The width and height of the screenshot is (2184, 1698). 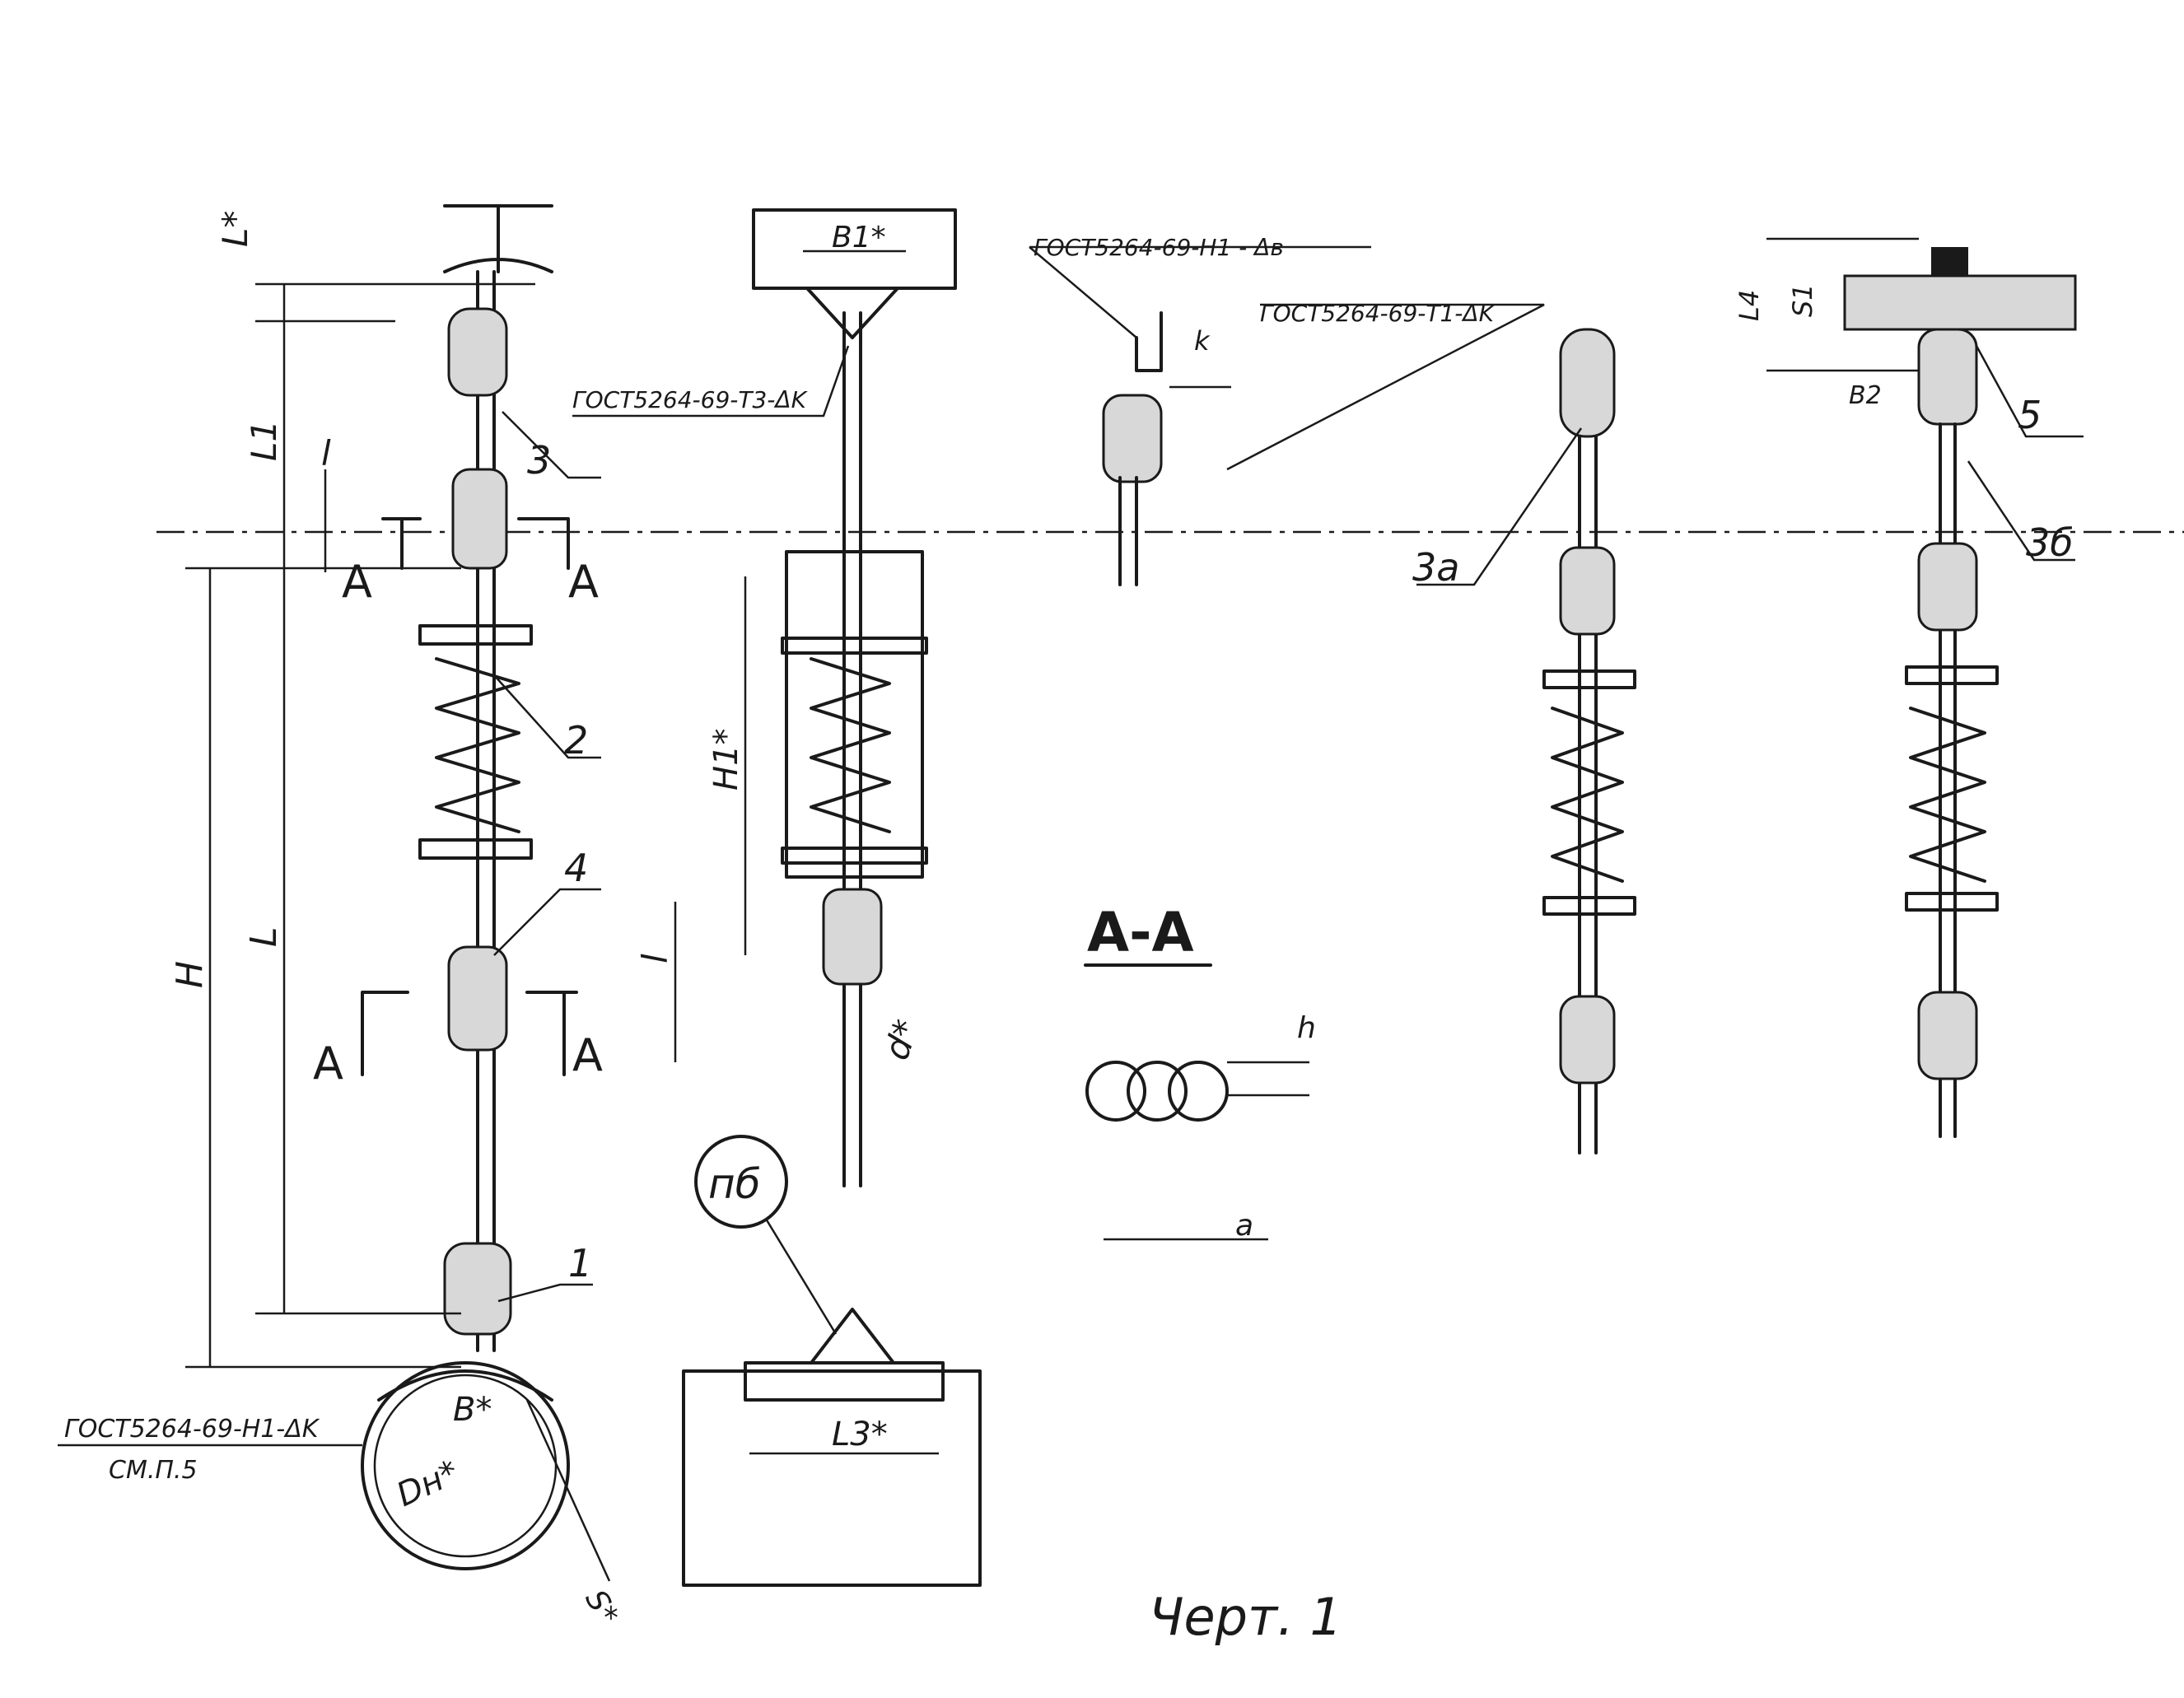 I want to click on i-beam-top, so click(x=498, y=238).